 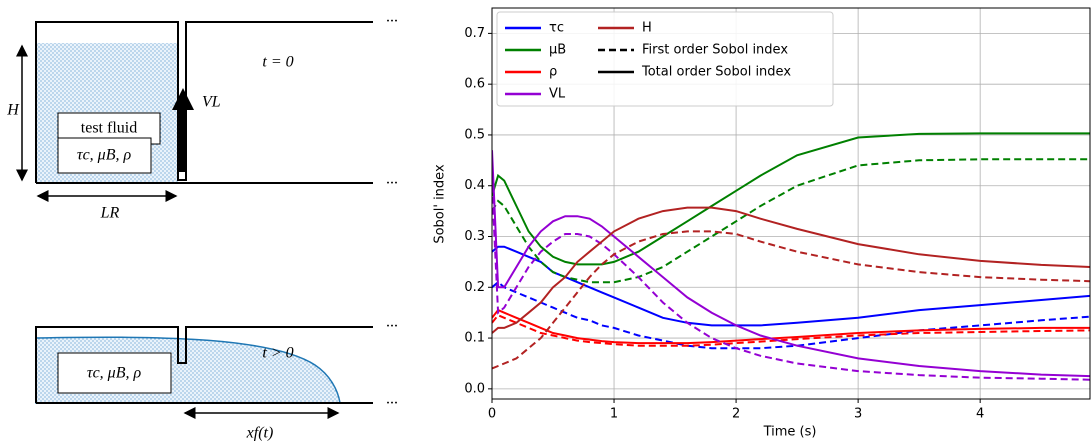 I want to click on velocity-label: VL, so click(x=211, y=102).